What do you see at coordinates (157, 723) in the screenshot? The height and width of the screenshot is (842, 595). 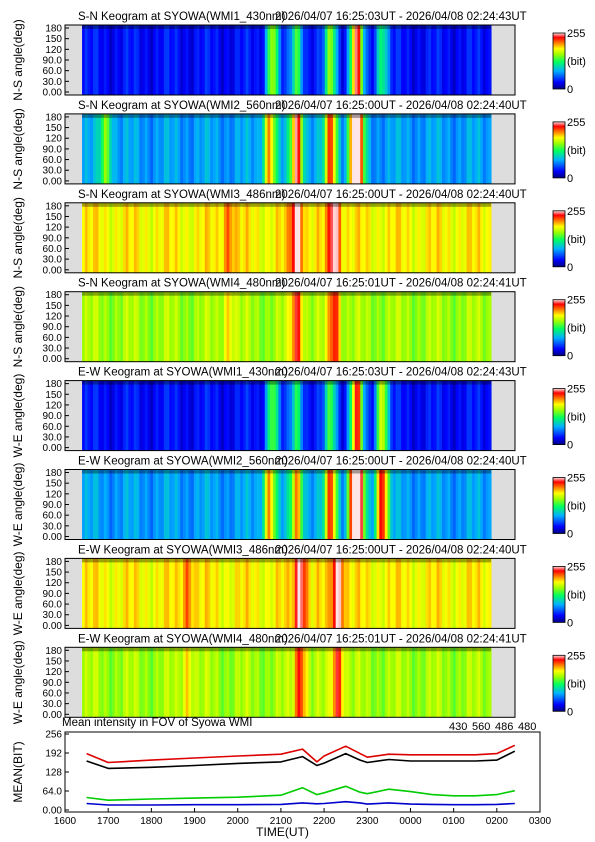 I see `mean-plot-title: Mean intensity in FOV of Syowa WMI` at bounding box center [157, 723].